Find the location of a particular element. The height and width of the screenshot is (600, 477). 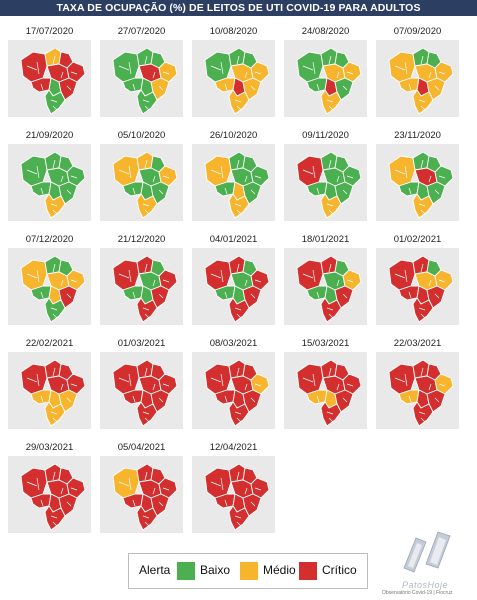

map-panel: 07/12/2020 is located at coordinates (49, 279).